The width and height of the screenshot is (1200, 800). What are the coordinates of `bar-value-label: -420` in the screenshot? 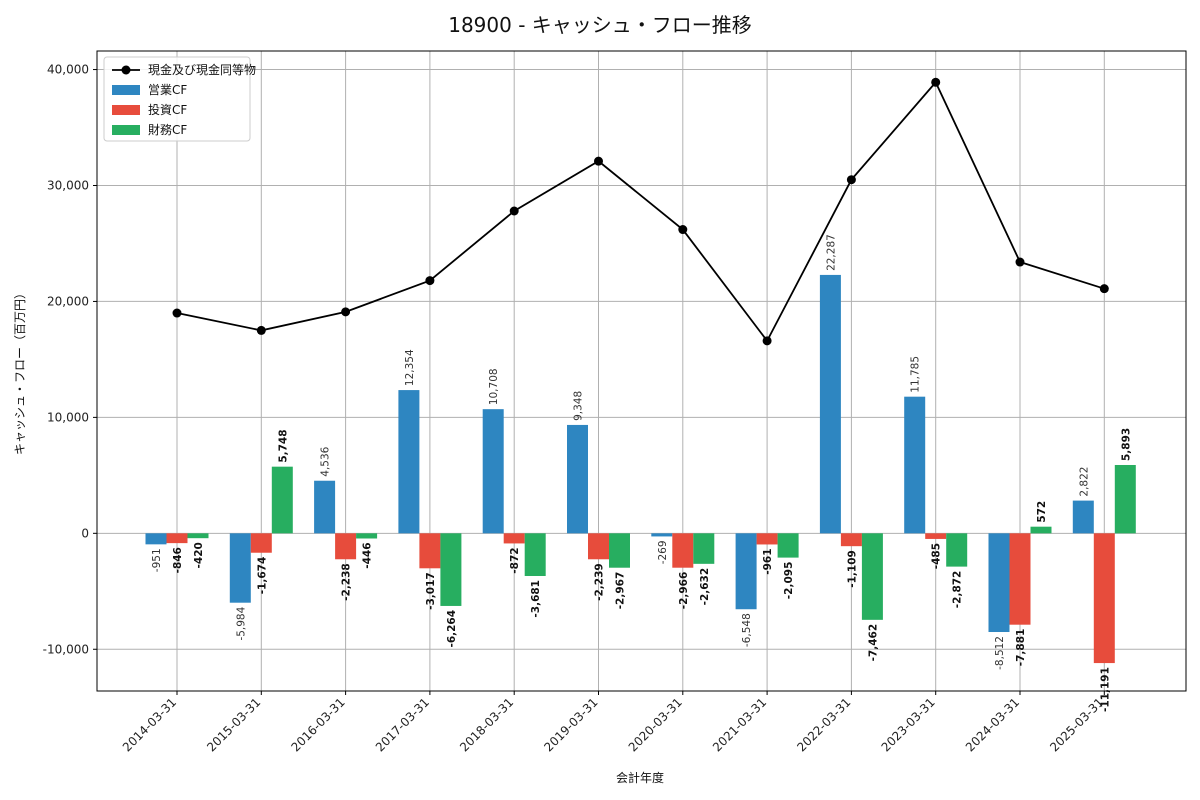 It's located at (199, 555).